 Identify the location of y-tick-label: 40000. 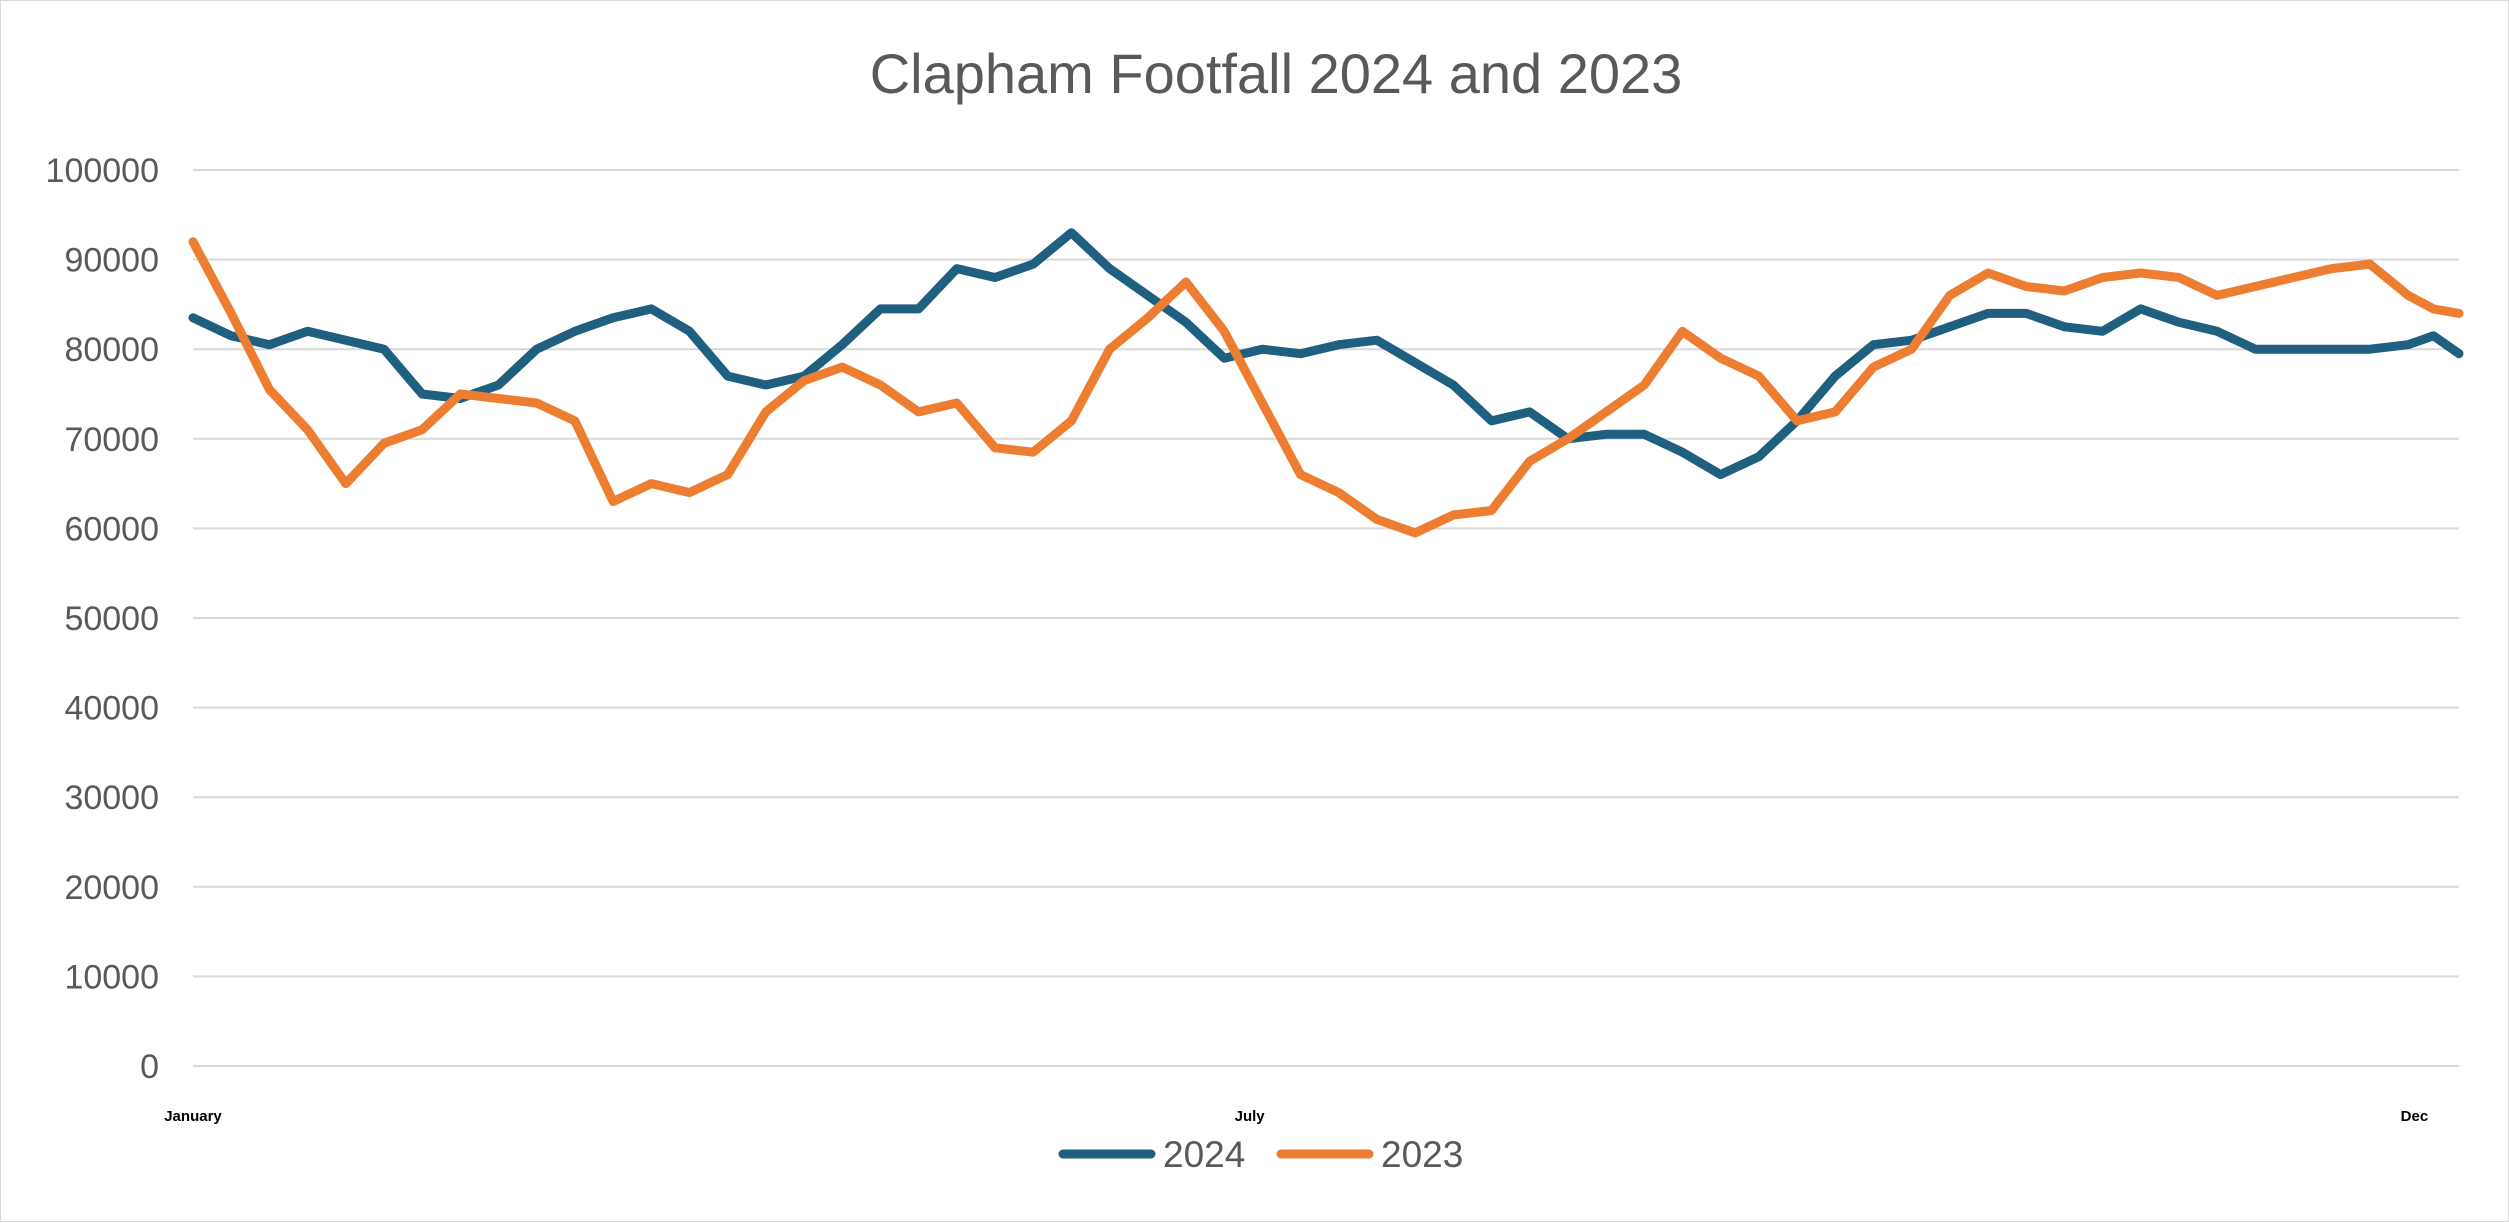
(111, 709).